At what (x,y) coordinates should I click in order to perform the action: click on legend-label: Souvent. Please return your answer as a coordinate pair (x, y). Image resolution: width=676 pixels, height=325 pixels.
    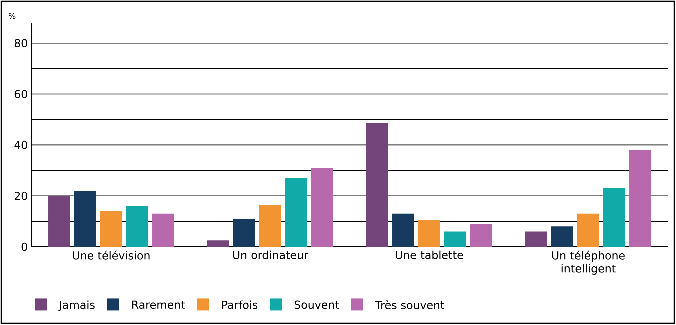
    Looking at the image, I should click on (317, 305).